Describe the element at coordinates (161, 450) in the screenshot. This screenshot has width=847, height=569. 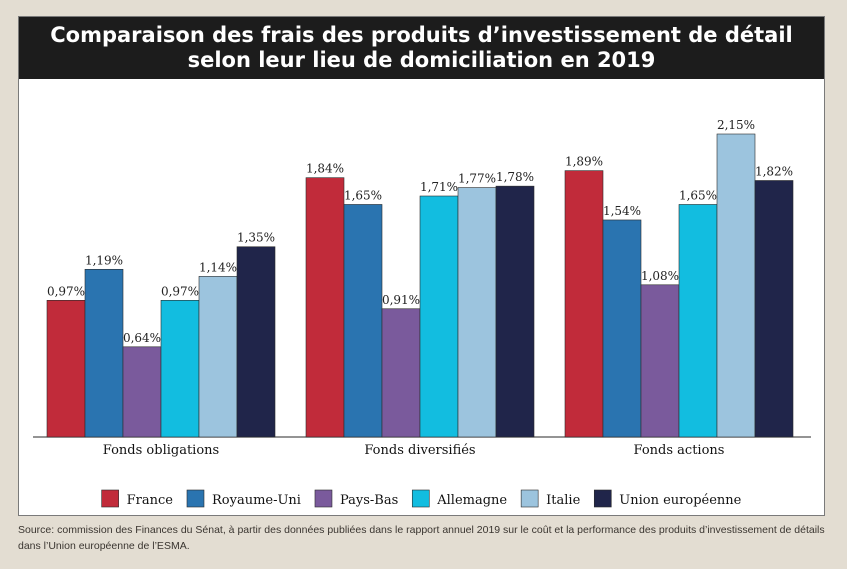
I see `x-tick-label: Fonds obligations` at that location.